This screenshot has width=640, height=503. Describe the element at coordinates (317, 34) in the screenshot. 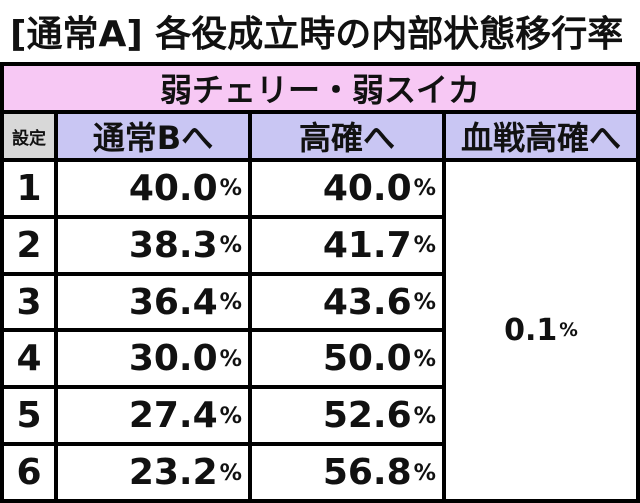

I see `title: [通常A] 各役成立時の内部状態移行率` at that location.